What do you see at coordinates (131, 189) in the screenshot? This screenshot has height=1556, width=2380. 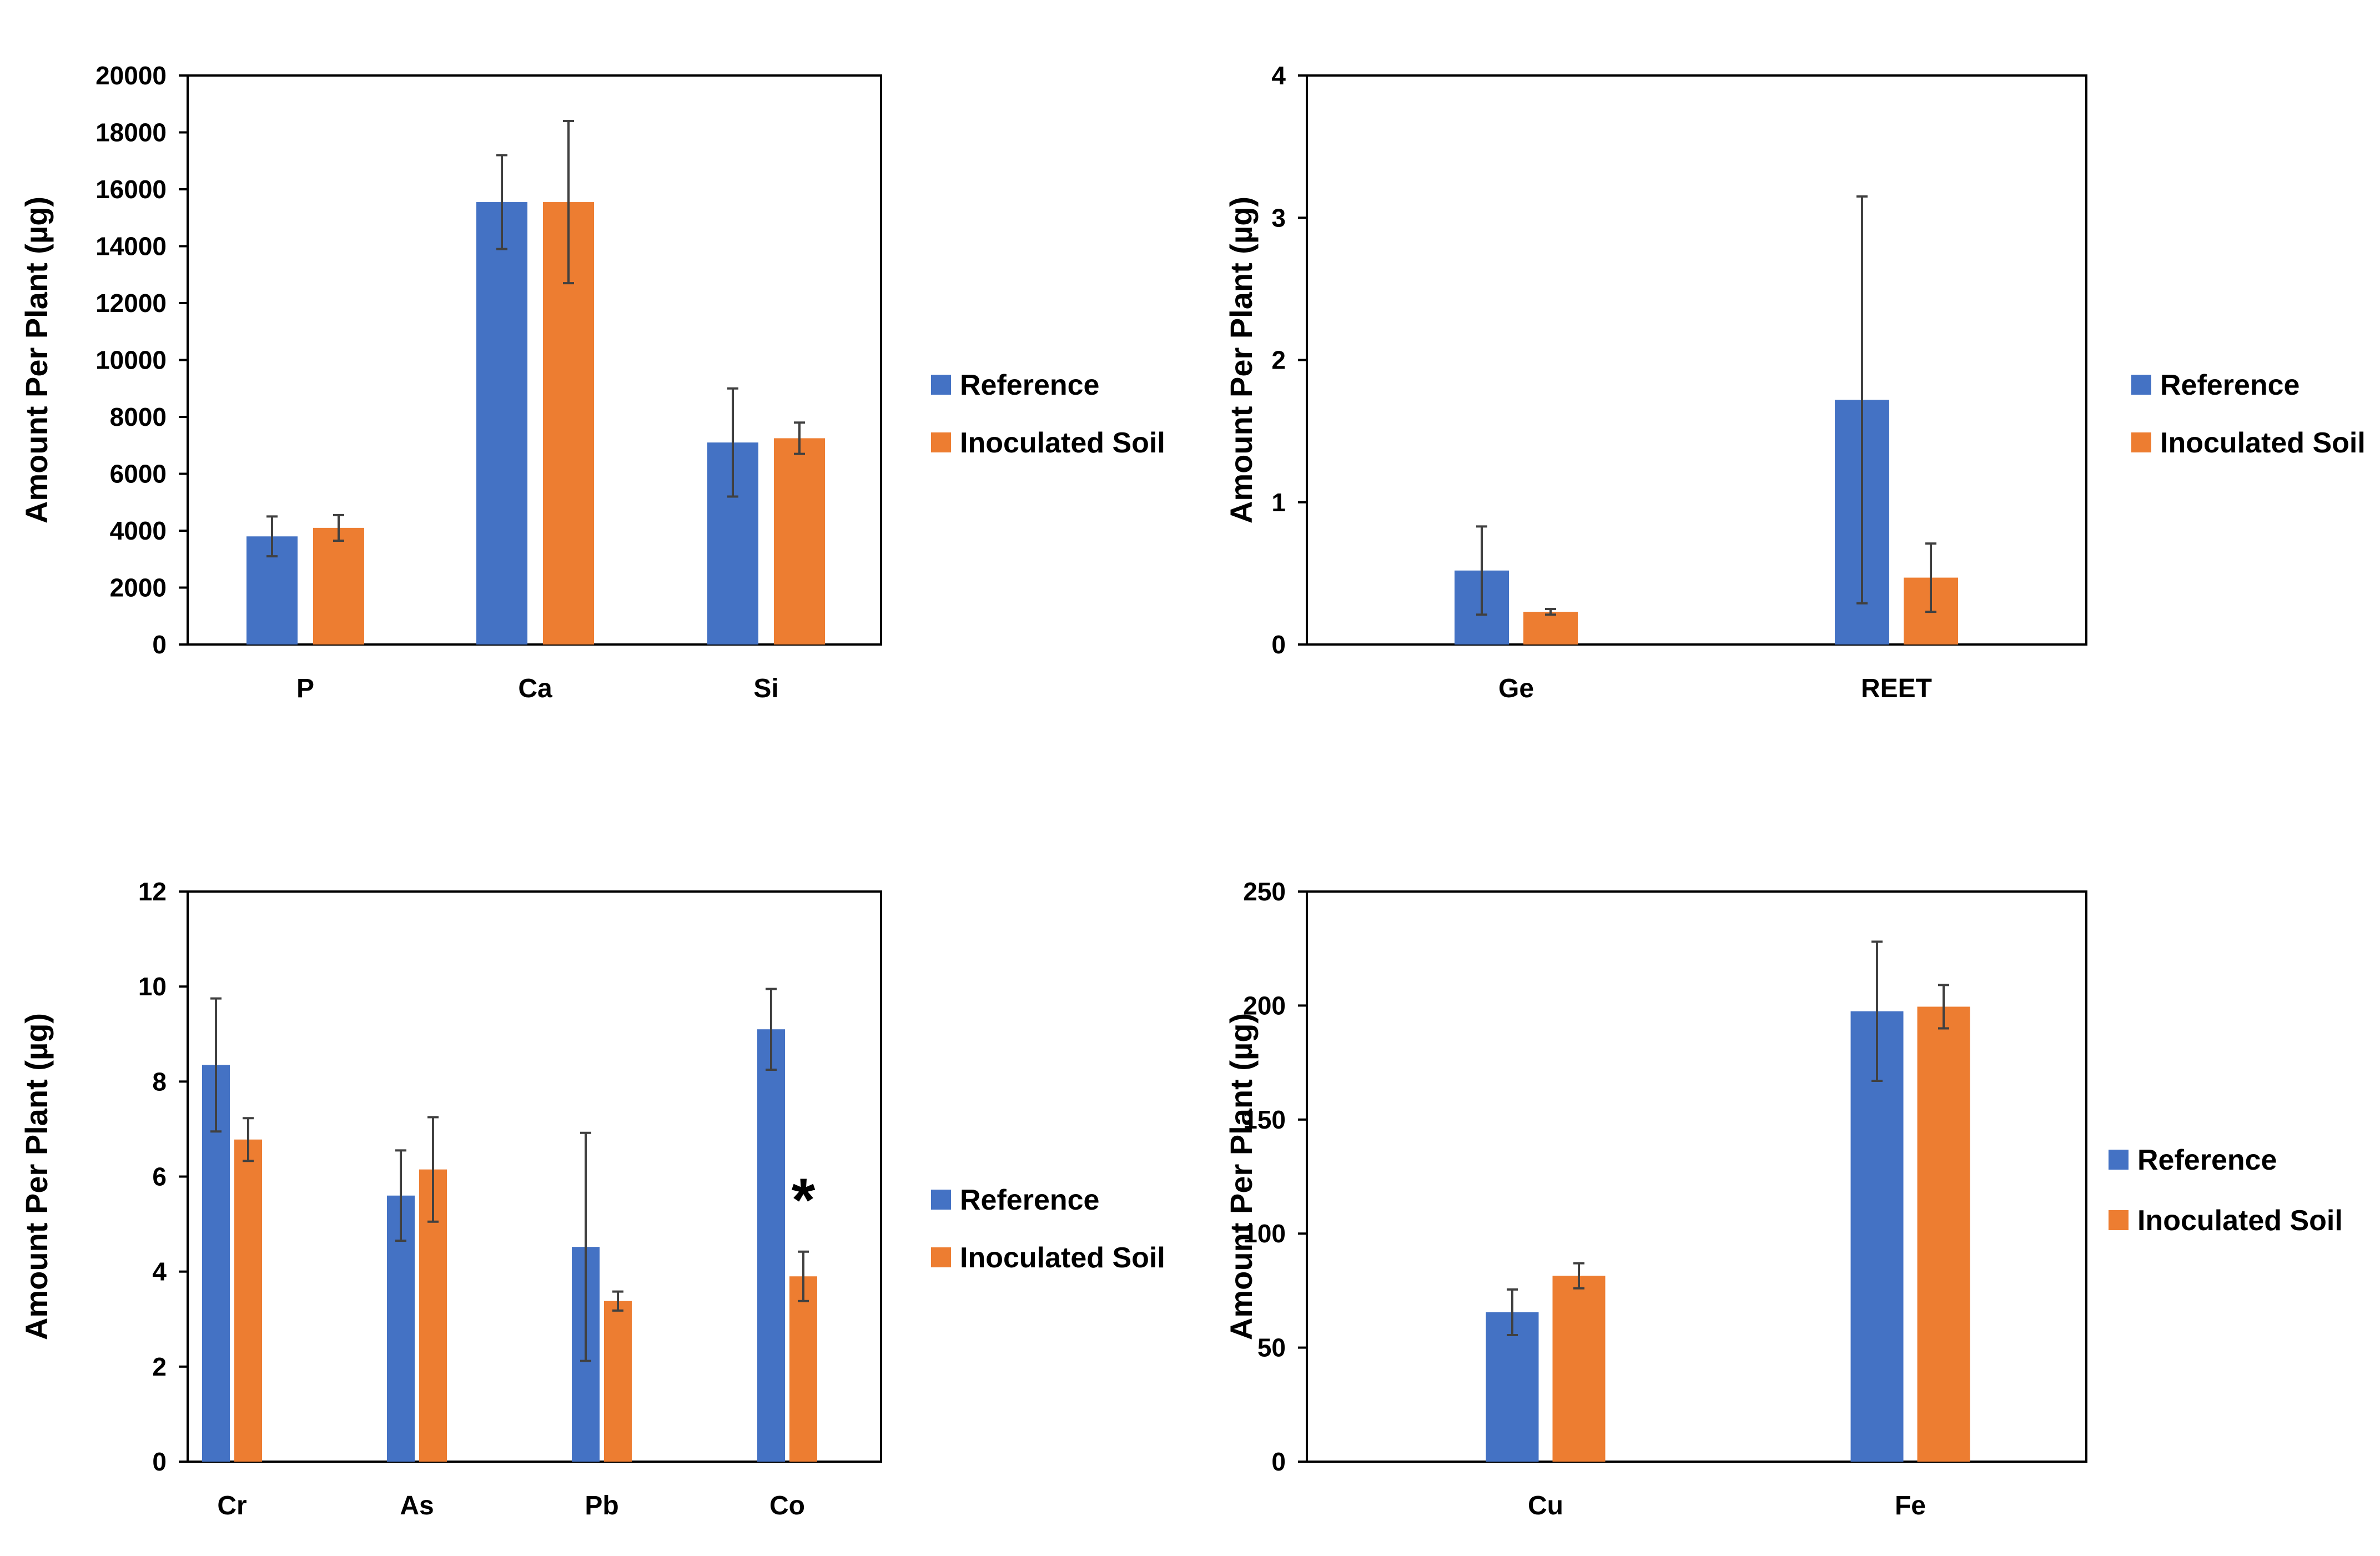 I see `y-tick-label: 16000` at bounding box center [131, 189].